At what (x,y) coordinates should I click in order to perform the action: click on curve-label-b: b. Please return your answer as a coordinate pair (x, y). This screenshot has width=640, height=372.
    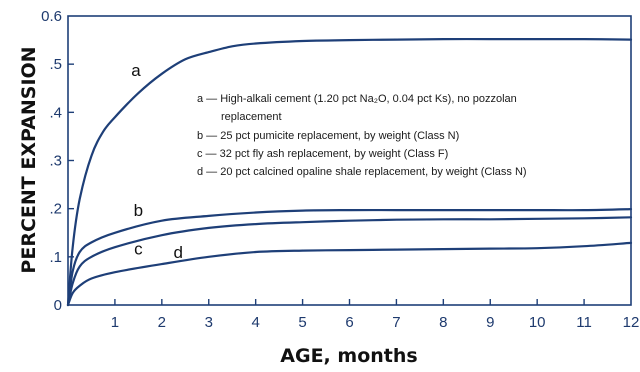
    Looking at the image, I should click on (138, 210).